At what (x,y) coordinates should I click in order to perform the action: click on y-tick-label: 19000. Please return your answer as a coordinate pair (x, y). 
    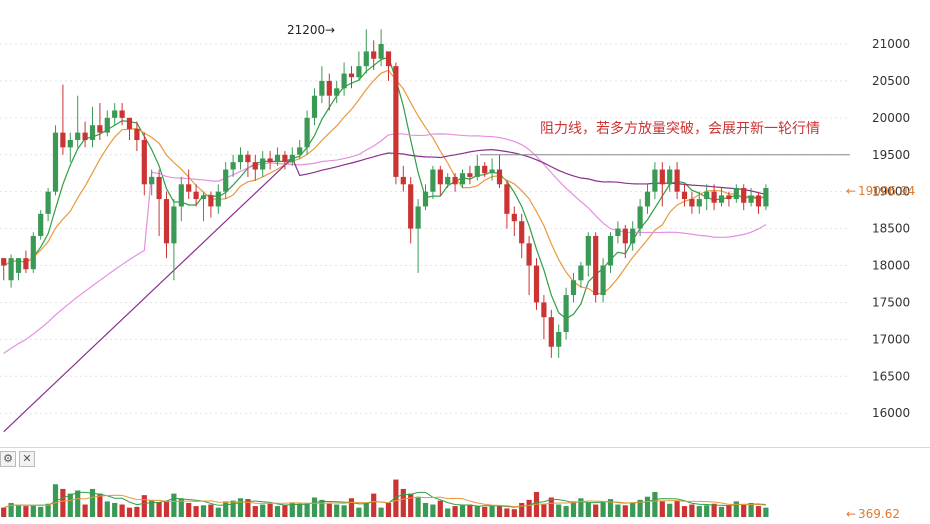
    Looking at the image, I should click on (891, 192).